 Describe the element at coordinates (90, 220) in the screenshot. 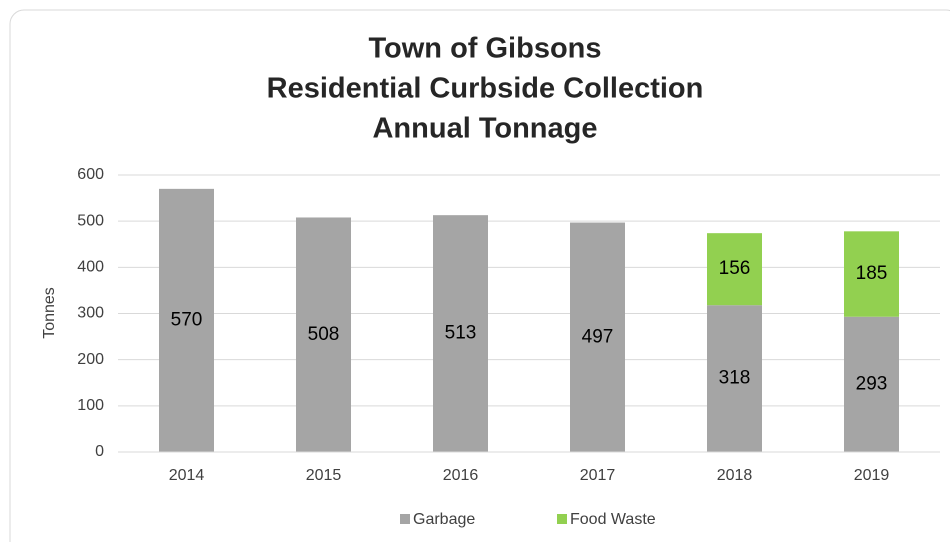

I see `y-tick-label: 500` at that location.